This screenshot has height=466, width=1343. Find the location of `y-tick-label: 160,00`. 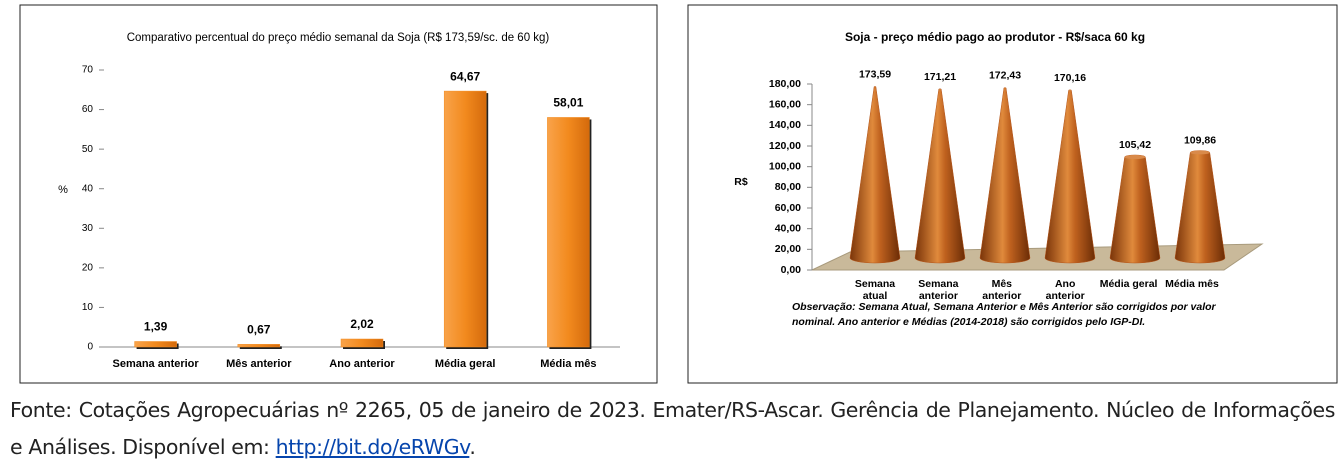

y-tick-label: 160,00 is located at coordinates (785, 104).